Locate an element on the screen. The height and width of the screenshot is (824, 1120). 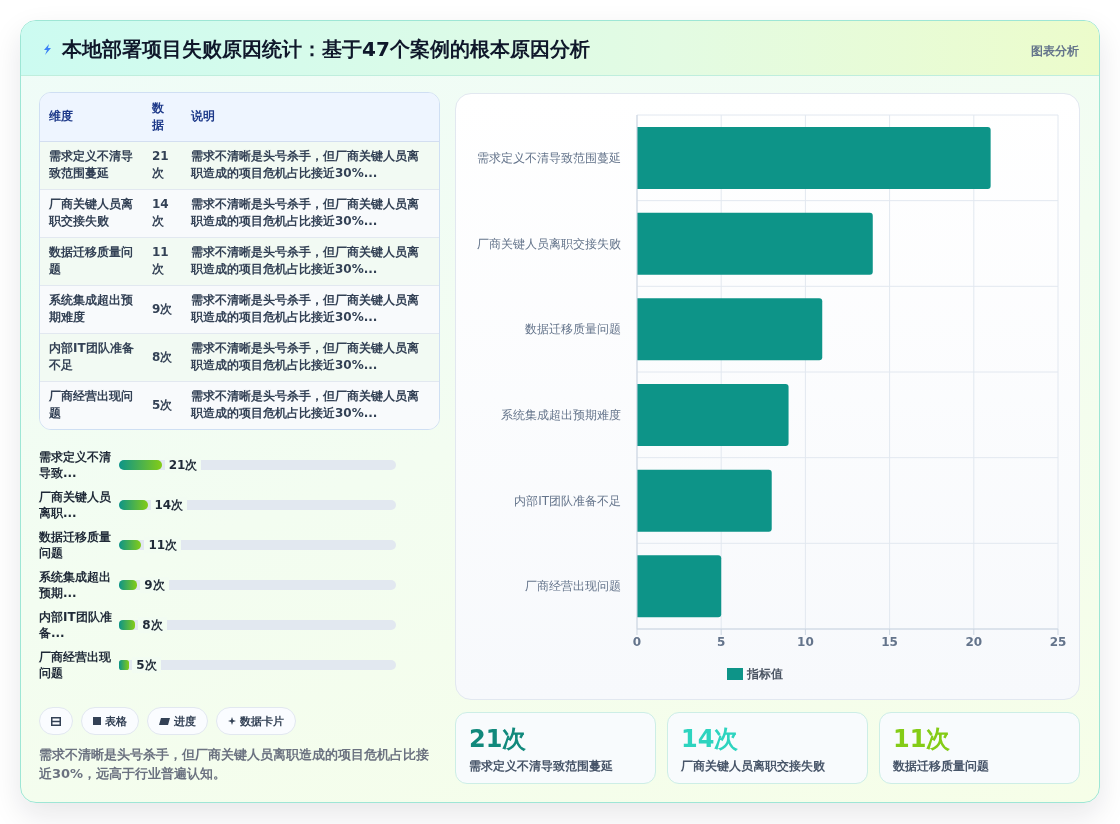
y-tick-label: 需求定义不清导致范围蔓延 is located at coordinates (549, 157).